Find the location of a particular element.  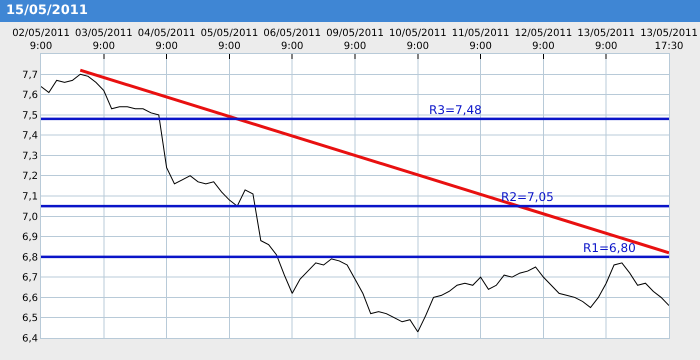

x-tick-label: 06/05/2011 9:00 is located at coordinates (292, 40).